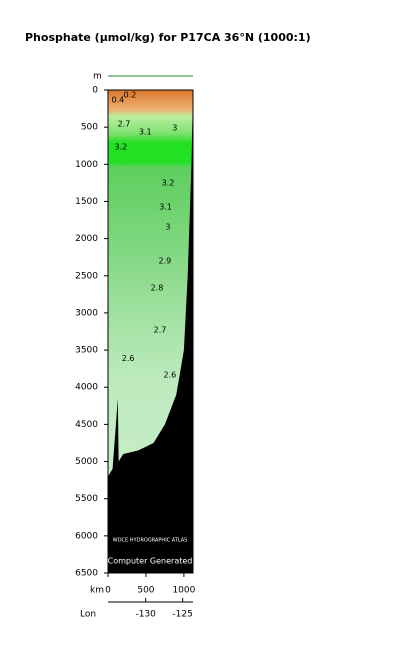 The width and height of the screenshot is (400, 654). Describe the element at coordinates (86, 425) in the screenshot. I see `y-tick-label: 4500` at that location.